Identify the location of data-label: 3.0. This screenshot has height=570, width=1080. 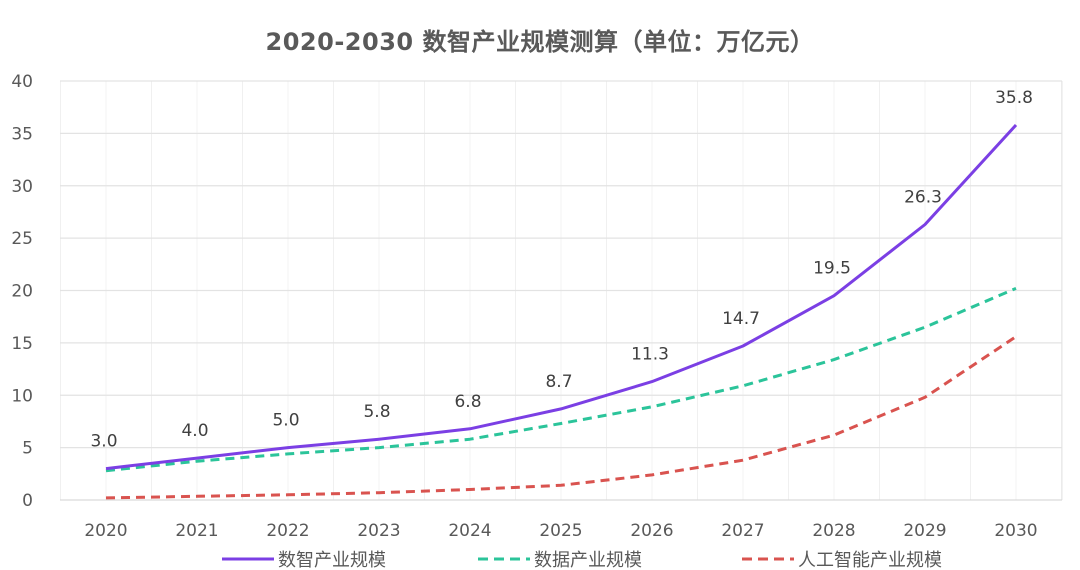
(103, 442).